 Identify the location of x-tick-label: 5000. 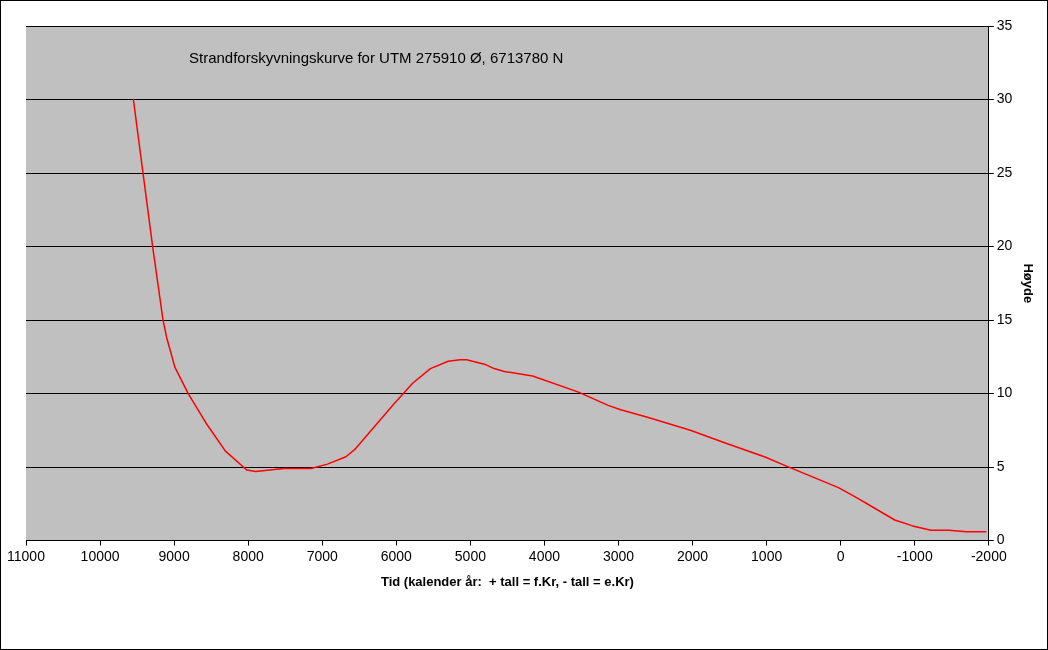
(470, 555).